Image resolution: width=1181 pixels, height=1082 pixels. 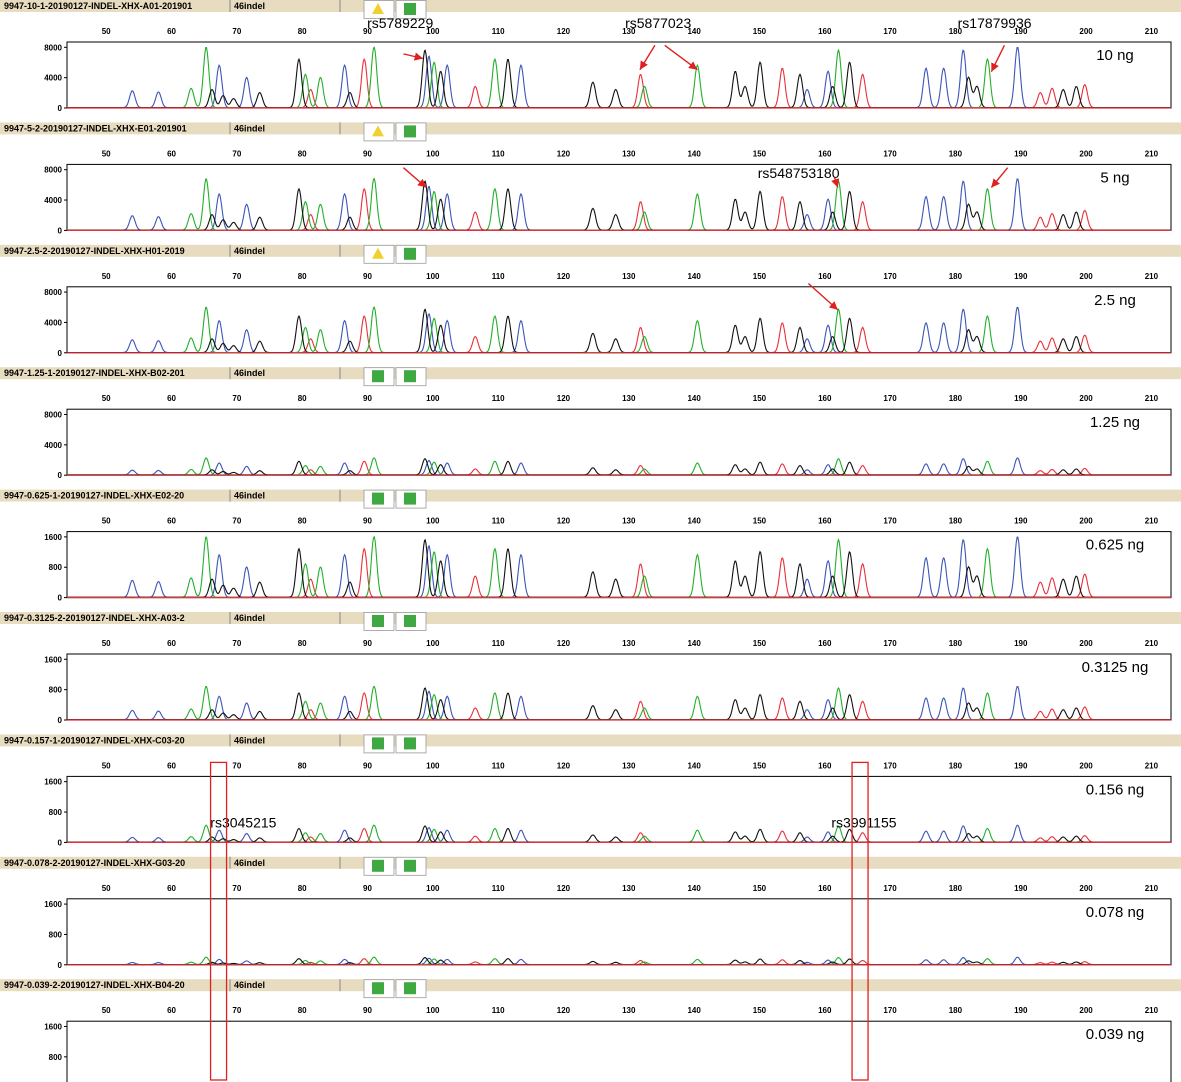 I want to click on sample-name: 9947-0.078-2-20190127-INDEL-XHX-G03-20, so click(x=94, y=863).